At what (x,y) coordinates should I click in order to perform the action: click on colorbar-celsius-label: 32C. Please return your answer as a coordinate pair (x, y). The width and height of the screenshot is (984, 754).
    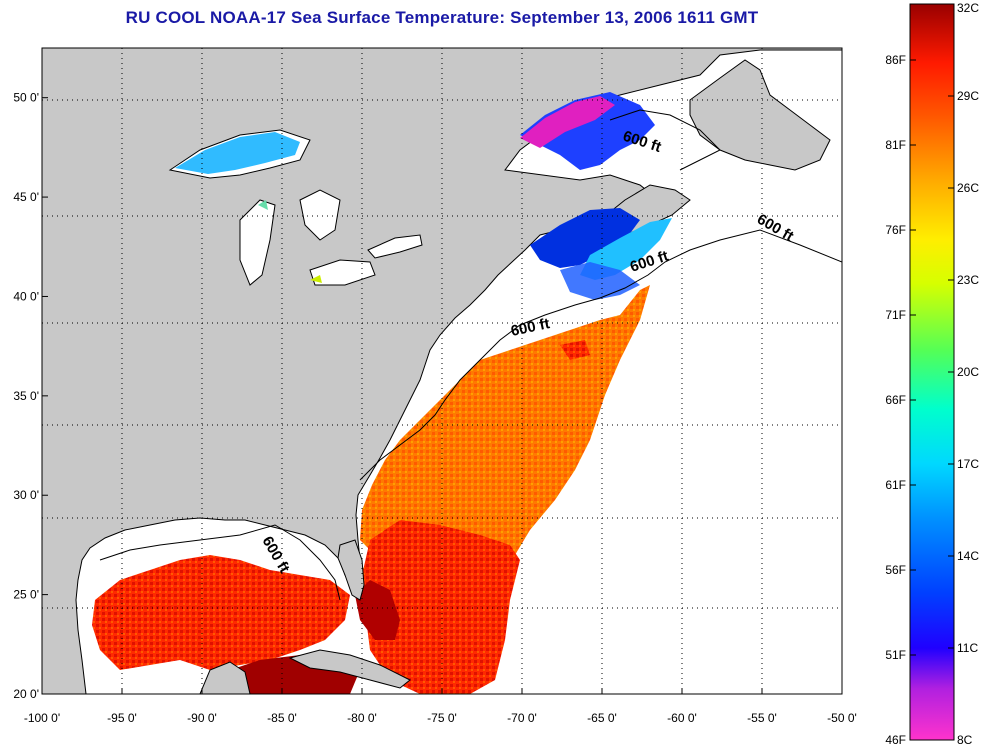
    Looking at the image, I should click on (968, 8).